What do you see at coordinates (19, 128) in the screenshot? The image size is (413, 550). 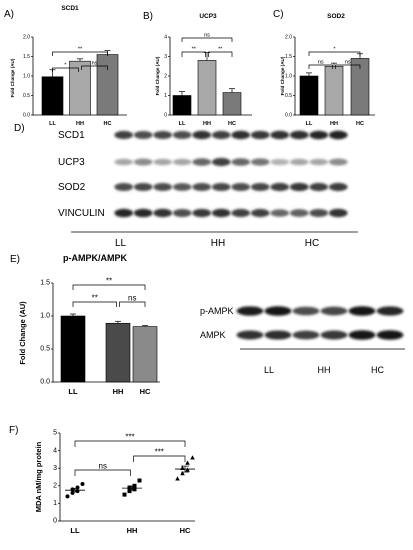 I see `panel-label-d: D)` at bounding box center [19, 128].